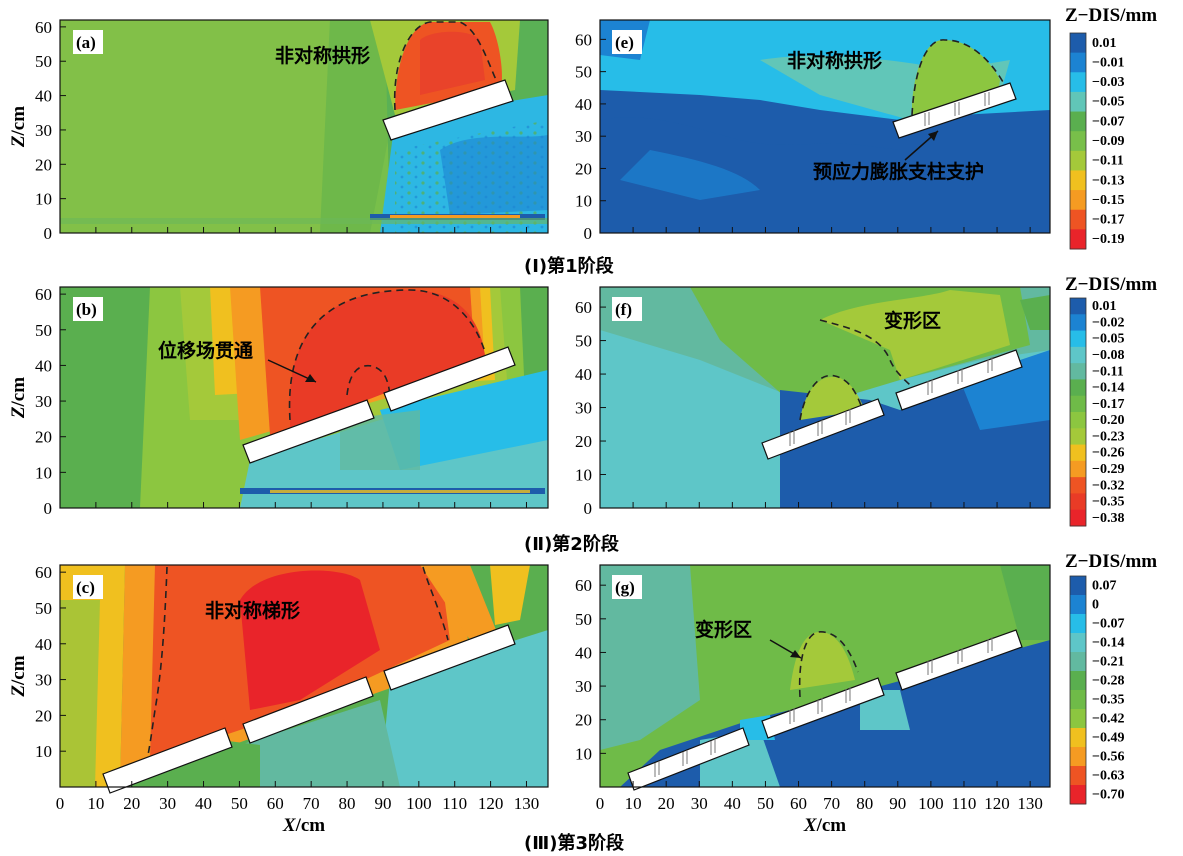 The height and width of the screenshot is (856, 1183). I want to click on arrowhead-e, so click(933, 136).